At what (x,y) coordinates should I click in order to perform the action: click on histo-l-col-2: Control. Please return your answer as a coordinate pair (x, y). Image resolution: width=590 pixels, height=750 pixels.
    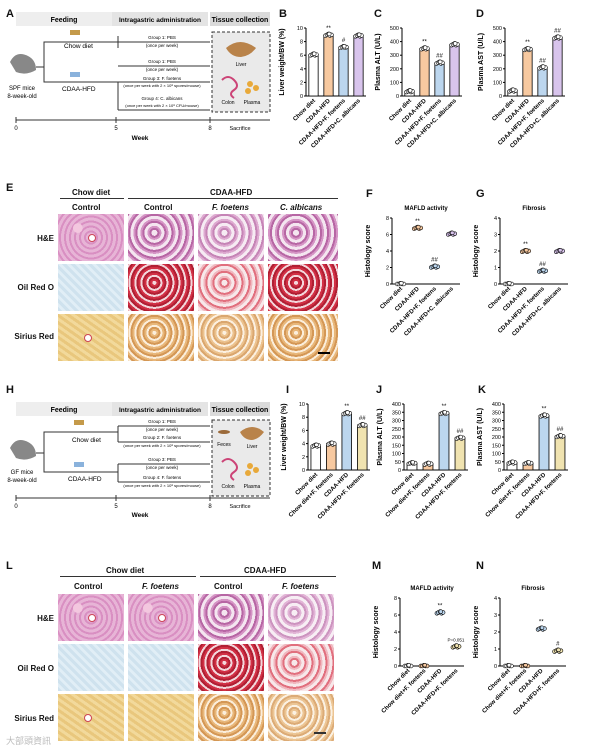
    Looking at the image, I should click on (228, 586).